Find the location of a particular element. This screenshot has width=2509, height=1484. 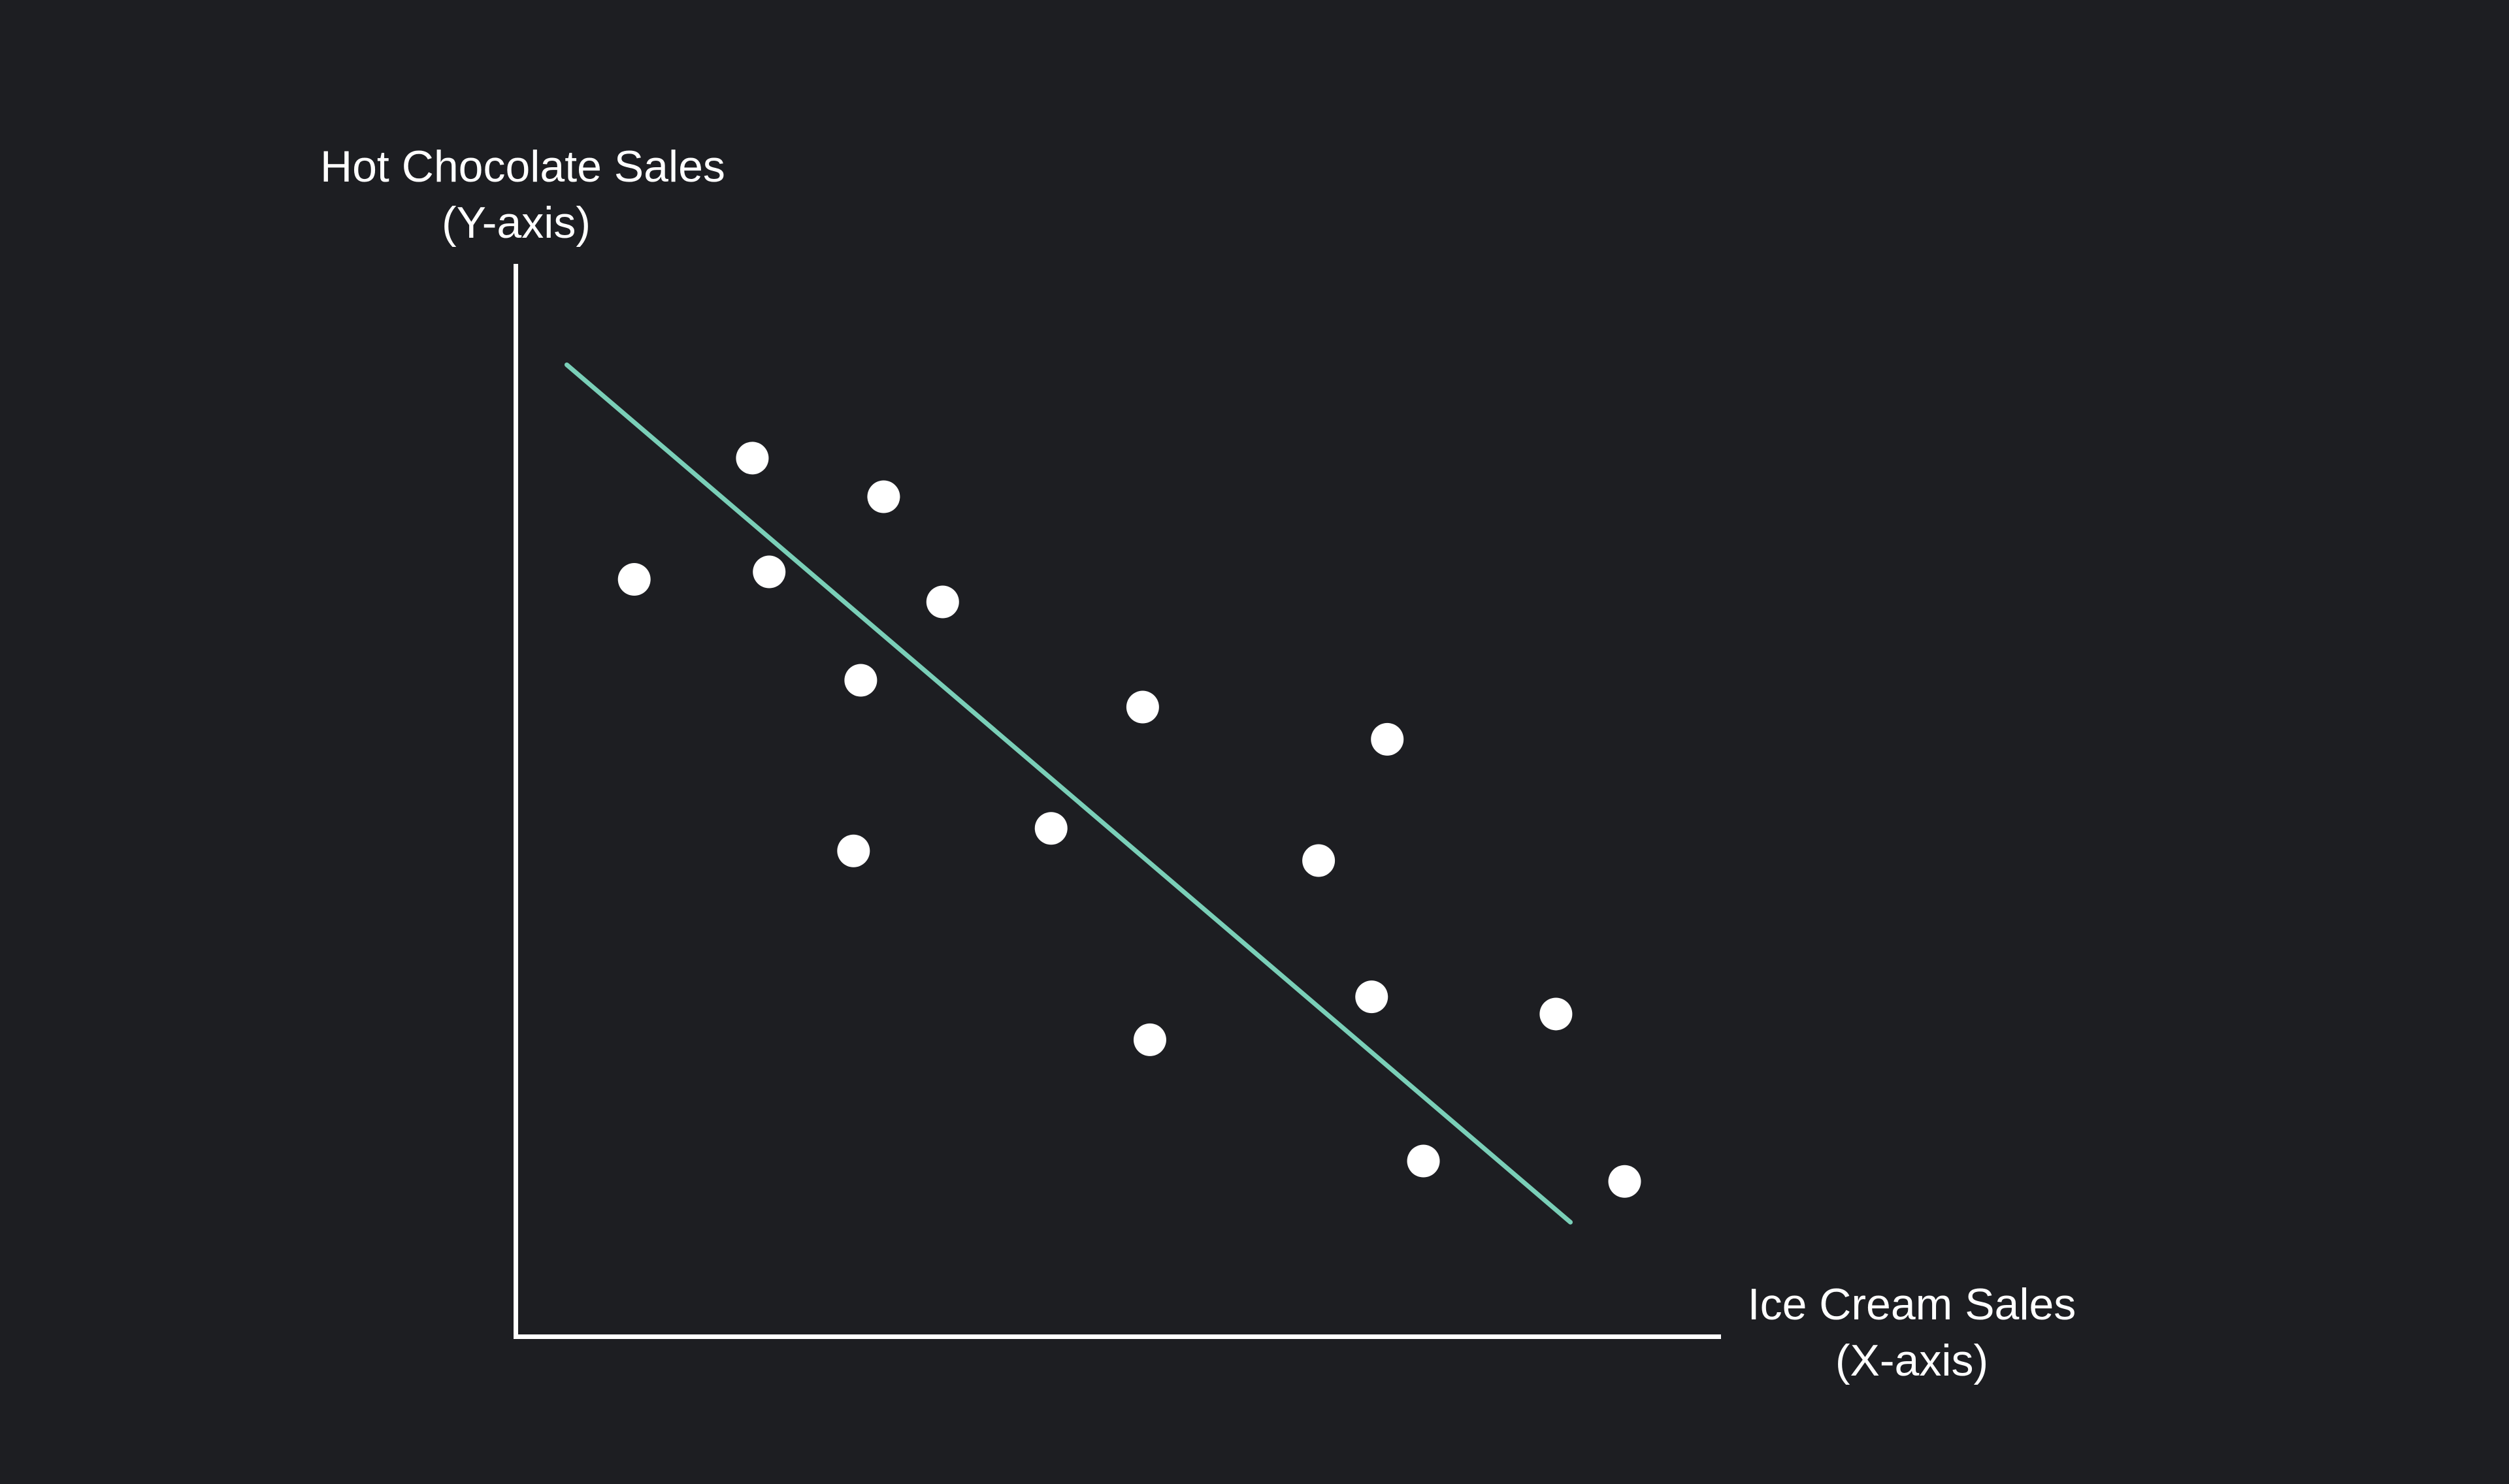

x-axis-subtitle: (X-axis) is located at coordinates (1912, 1360).